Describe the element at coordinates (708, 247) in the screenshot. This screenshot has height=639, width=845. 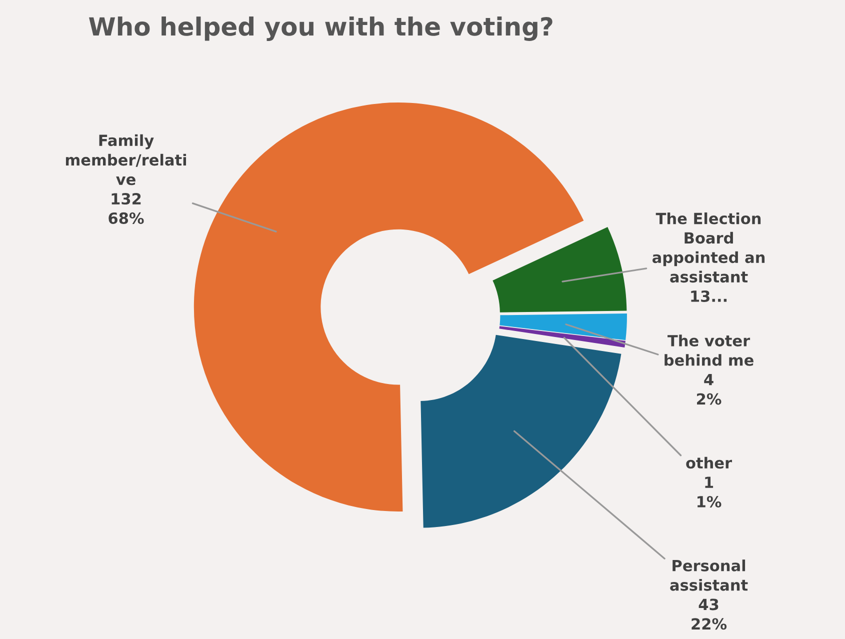
I see `slice-label: The Election Board appointed an assistant` at that location.